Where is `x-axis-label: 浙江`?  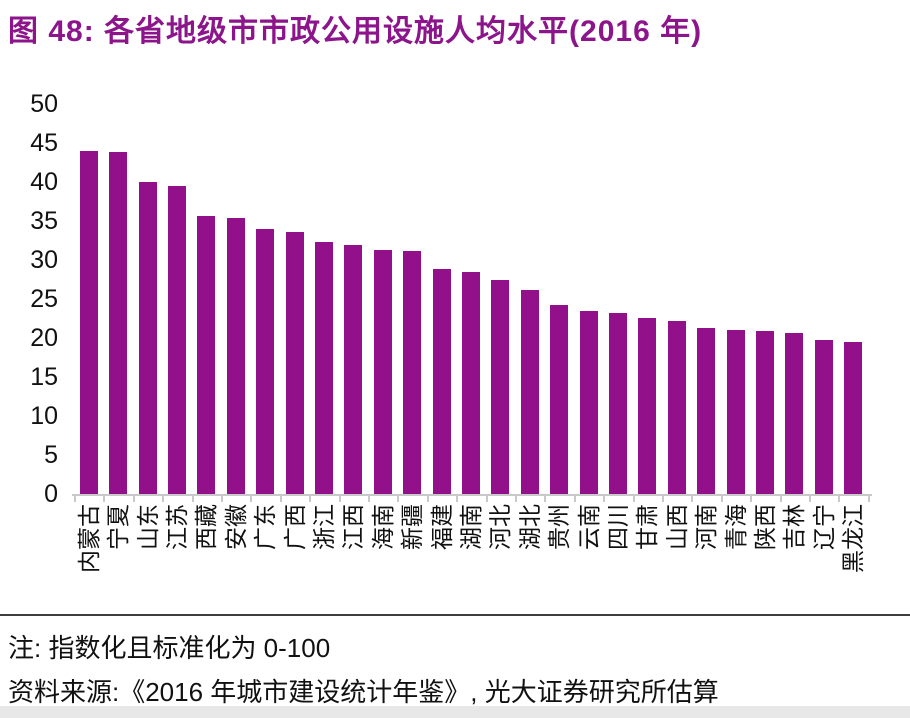 x-axis-label: 浙江 is located at coordinates (323, 527).